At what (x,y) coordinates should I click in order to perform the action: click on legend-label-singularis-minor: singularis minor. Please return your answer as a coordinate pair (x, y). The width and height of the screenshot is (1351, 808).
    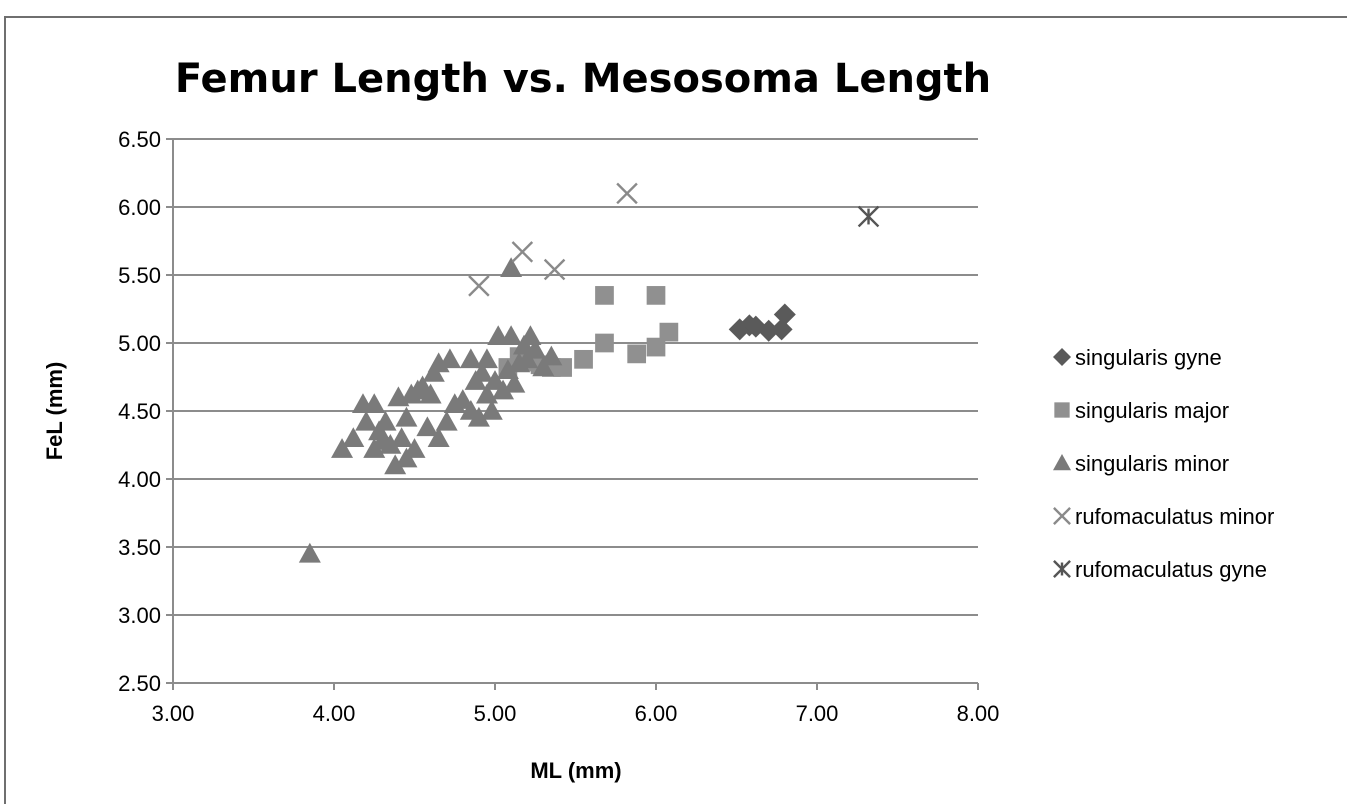
    Looking at the image, I should click on (1152, 463).